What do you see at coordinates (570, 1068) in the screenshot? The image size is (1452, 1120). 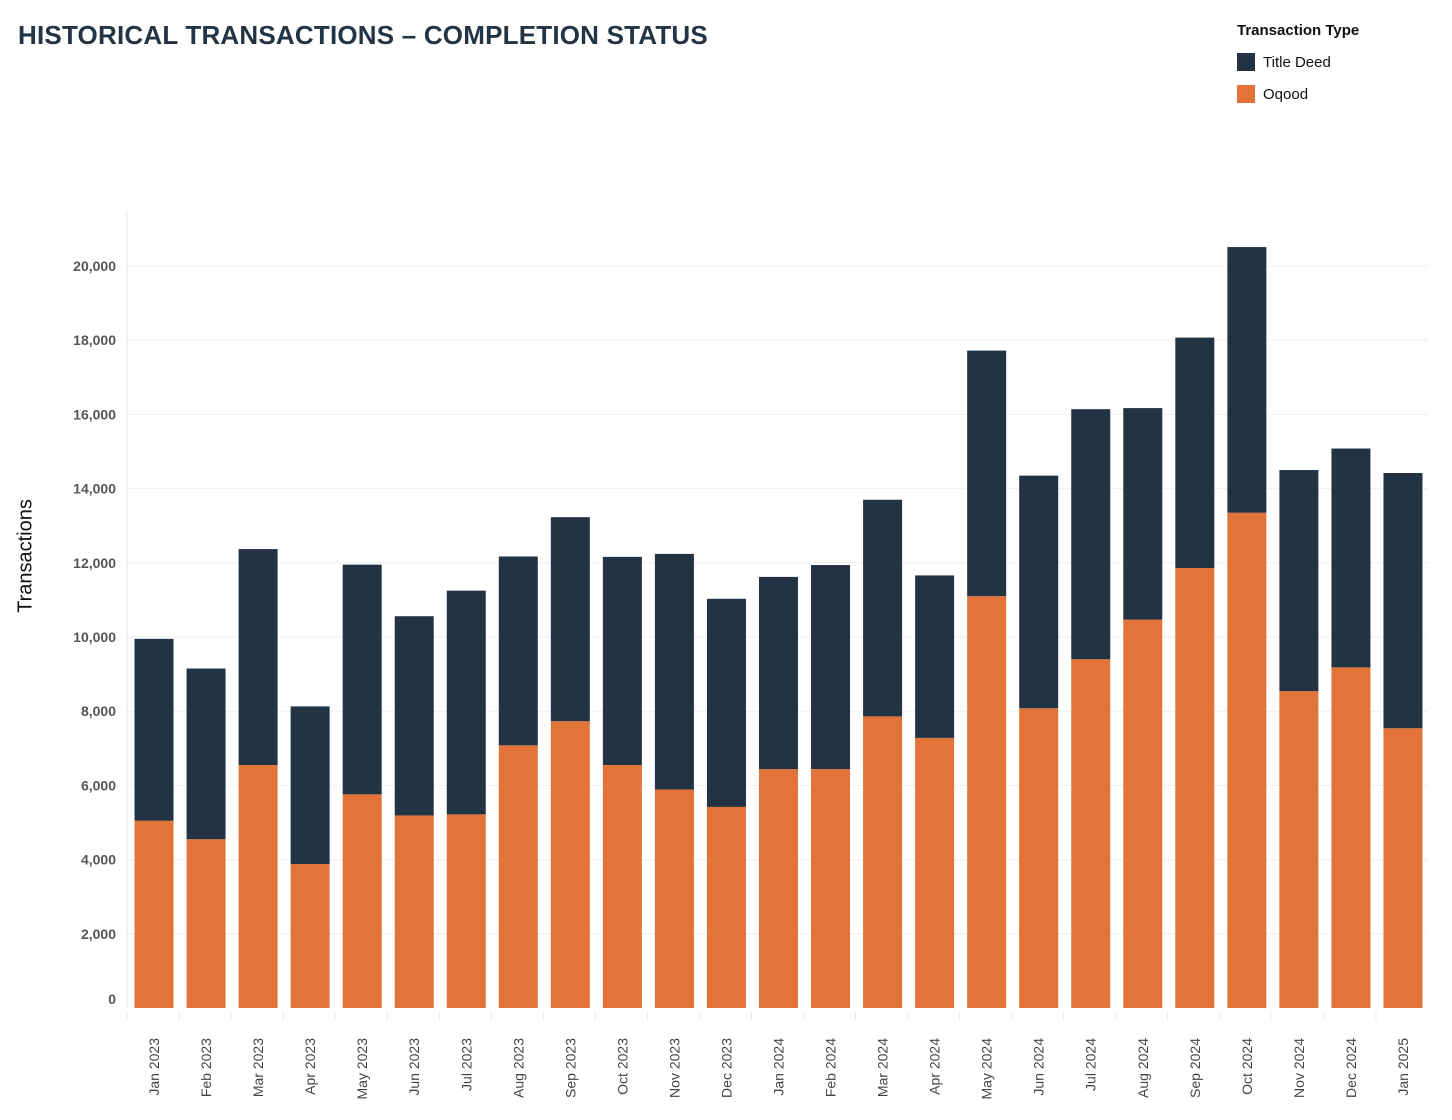 I see `x-tick-label: Sep 2023` at bounding box center [570, 1068].